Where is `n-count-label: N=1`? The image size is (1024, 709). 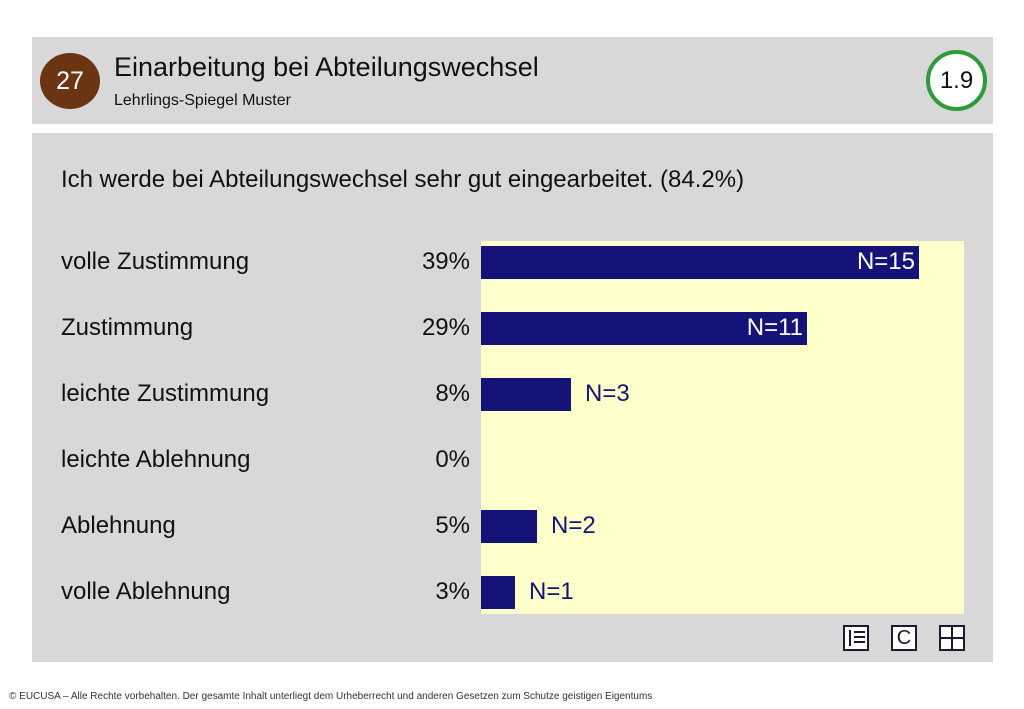 n-count-label: N=1 is located at coordinates (551, 591).